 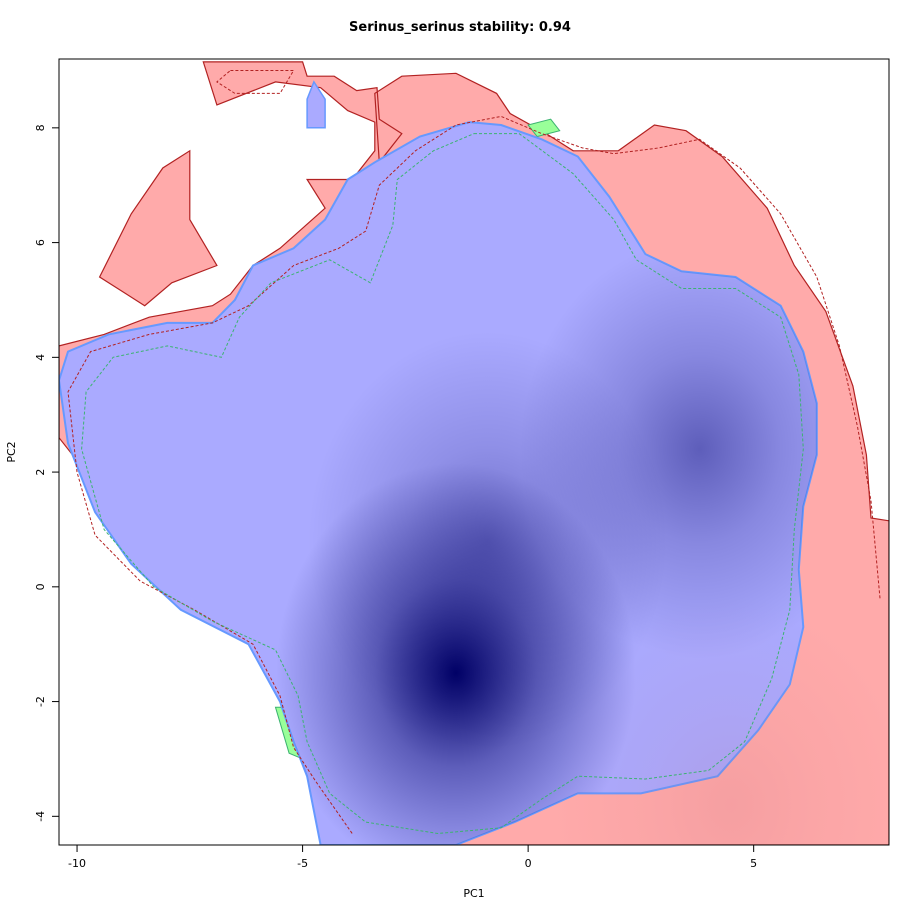 I want to click on y-tick-label: 2, so click(x=40, y=472).